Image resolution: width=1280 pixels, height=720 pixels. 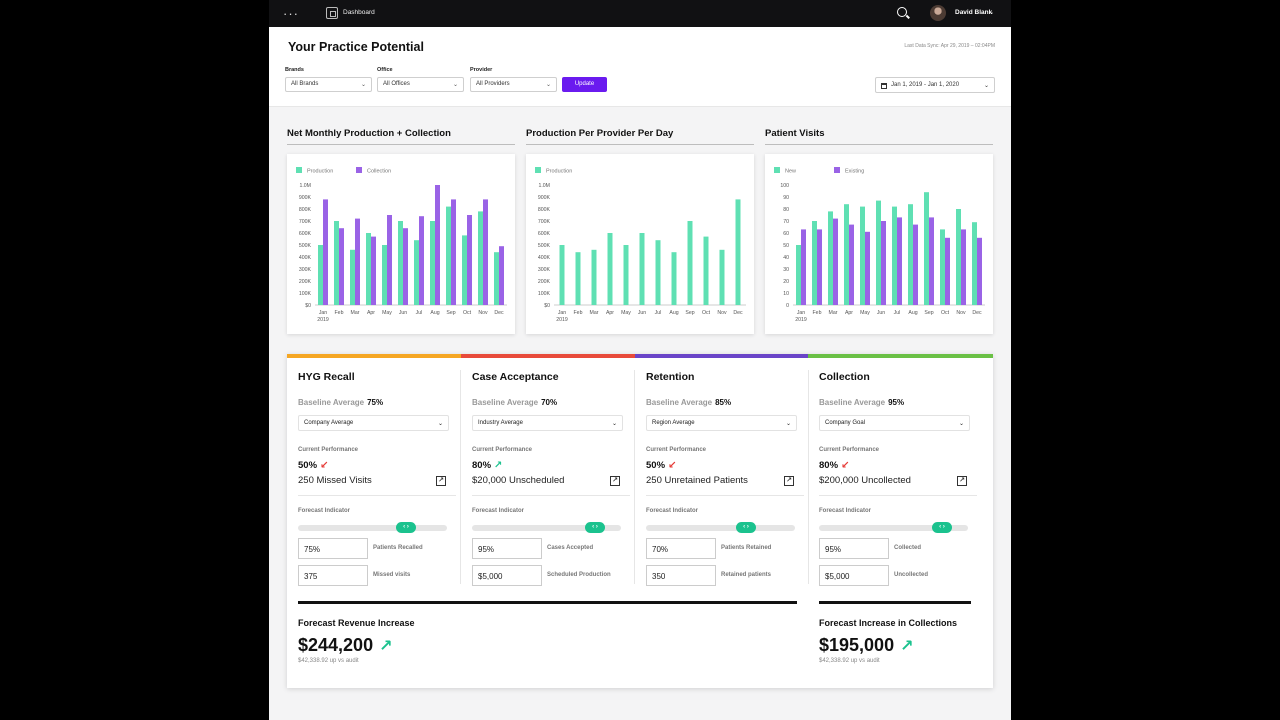 I want to click on x-tick-label: Sep, so click(x=450, y=313).